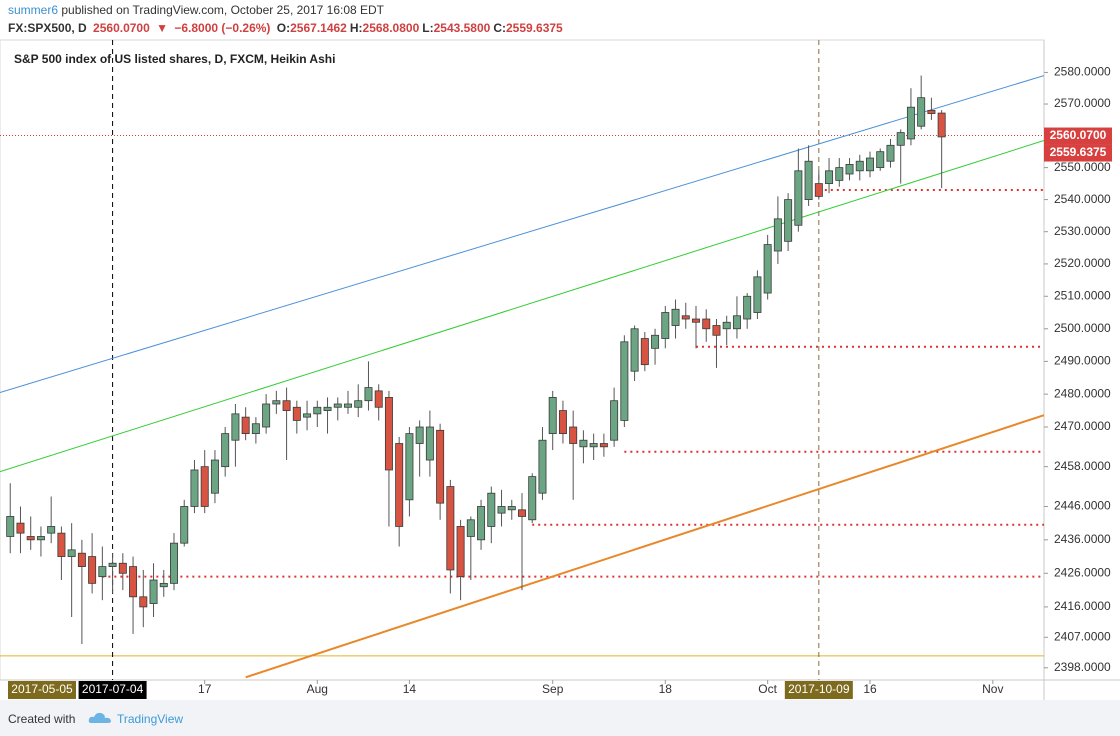  I want to click on ohlc-label: C:, so click(499, 28).